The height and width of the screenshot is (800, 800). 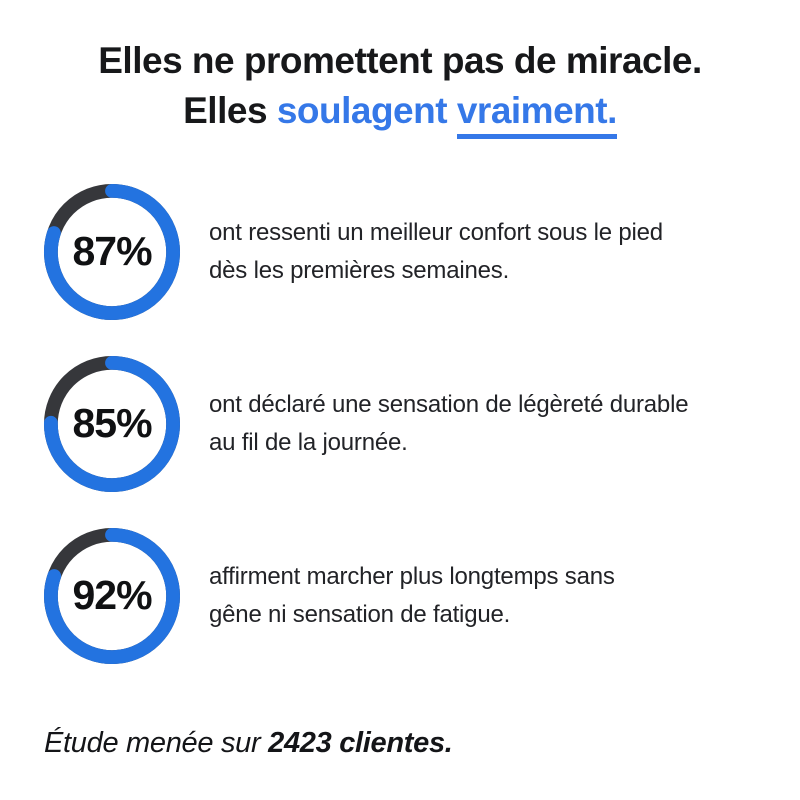 I want to click on title-accent-word: soulagent, so click(x=362, y=110).